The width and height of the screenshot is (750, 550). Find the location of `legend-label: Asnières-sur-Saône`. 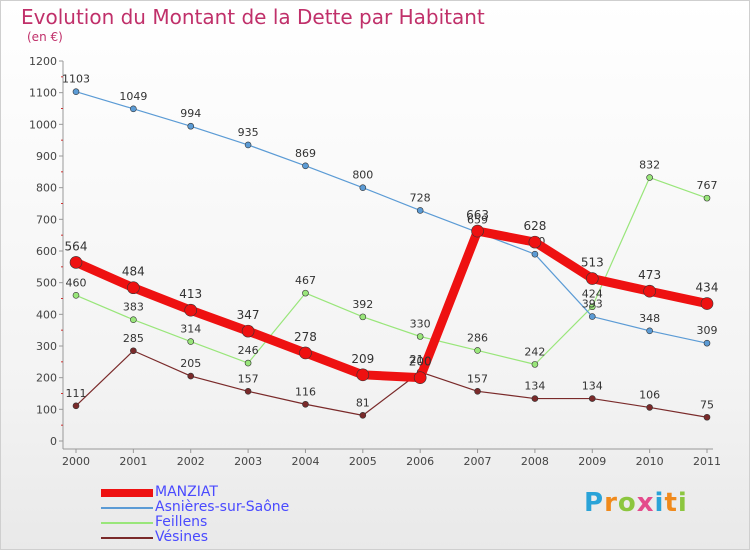

legend-label: Asnières-sur-Saône is located at coordinates (222, 507).